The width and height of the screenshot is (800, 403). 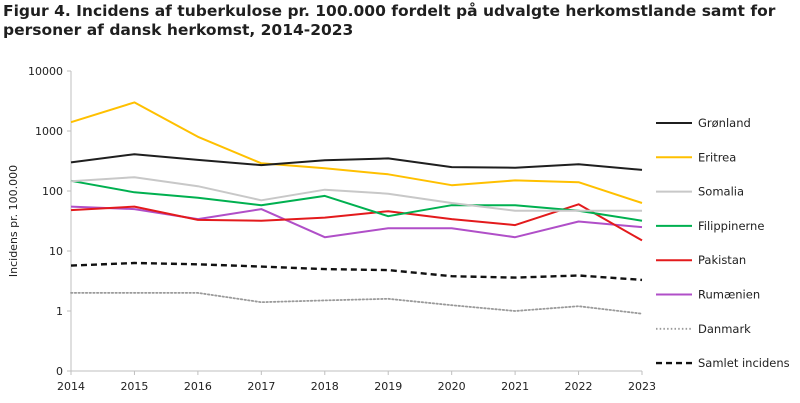 I want to click on x-tick-label: 2019, so click(x=388, y=386).